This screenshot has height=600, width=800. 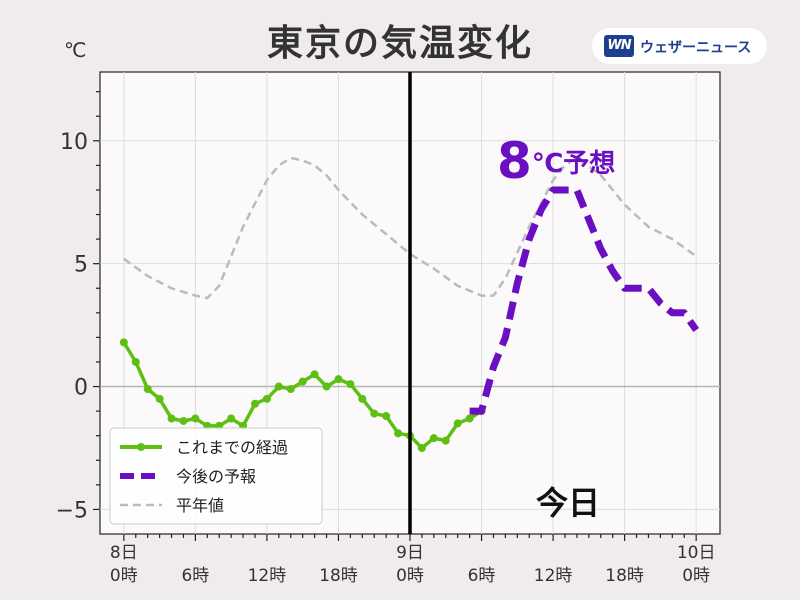 I want to click on legend-box, so click(x=216, y=476).